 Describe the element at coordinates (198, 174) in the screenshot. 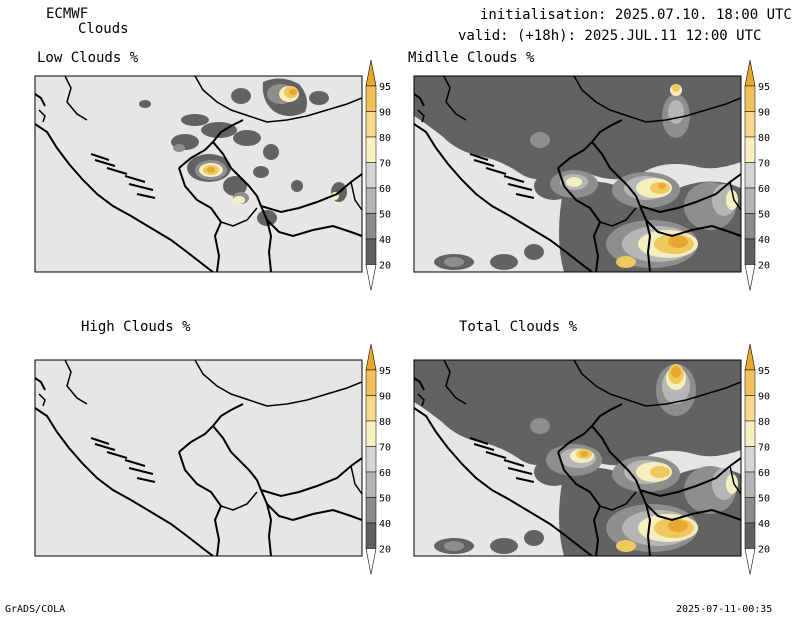

I see `map-low-clouds` at that location.